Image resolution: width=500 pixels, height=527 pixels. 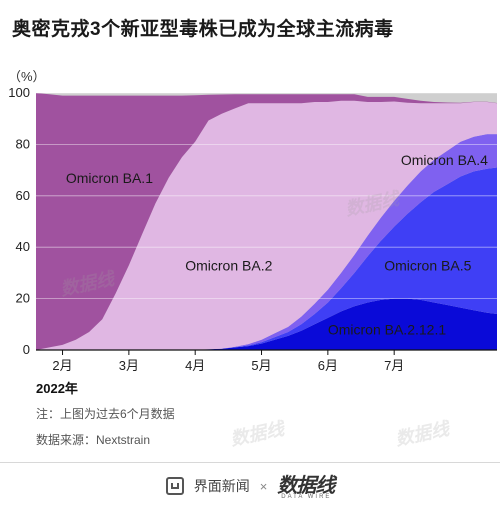 I want to click on x-tick-label: 4月, so click(x=195, y=365).